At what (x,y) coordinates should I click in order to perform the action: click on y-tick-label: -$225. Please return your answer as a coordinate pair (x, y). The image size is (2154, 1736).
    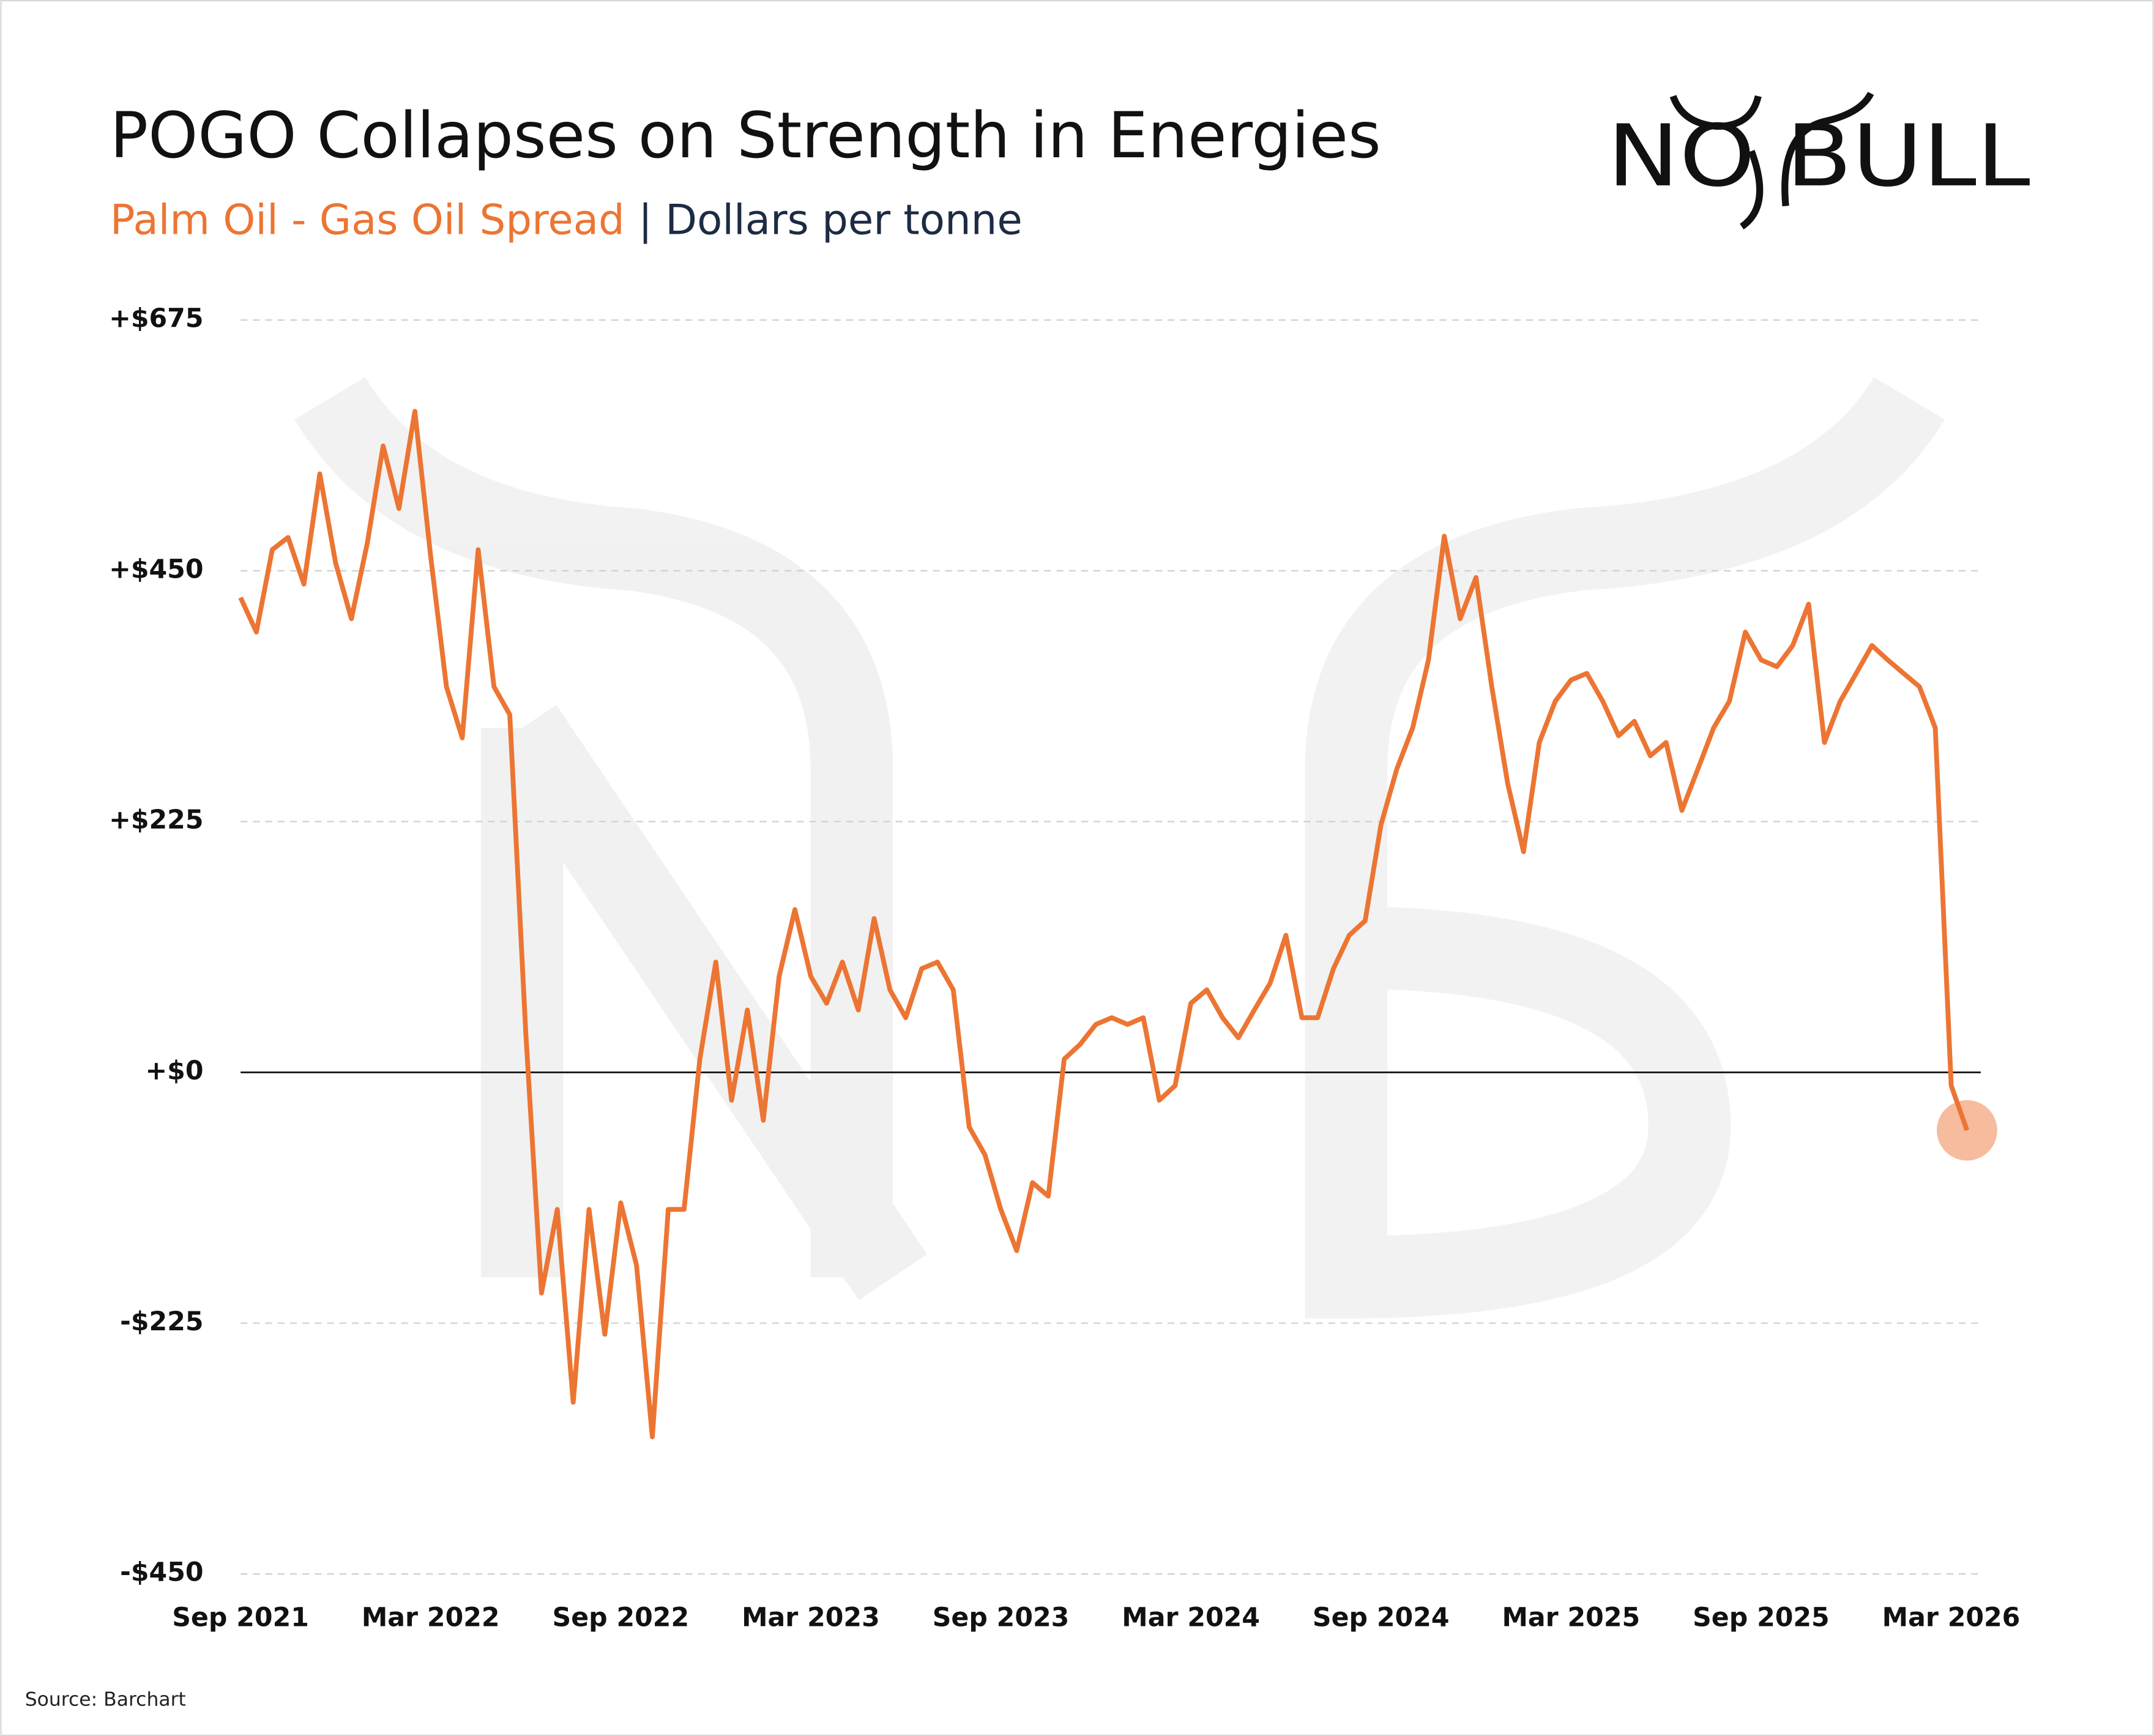
    Looking at the image, I should click on (162, 1321).